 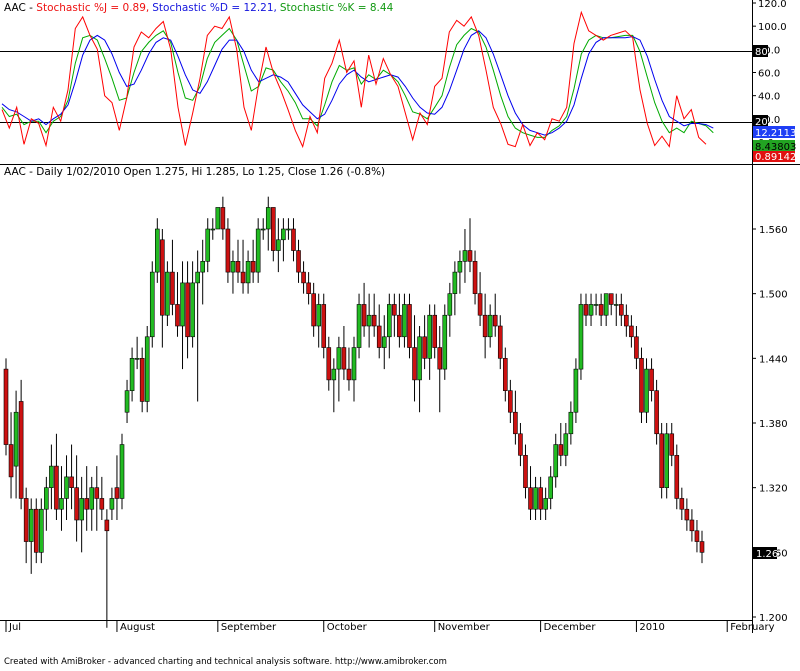 What do you see at coordinates (773, 424) in the screenshot?
I see `price-y-tick-label: 1.380` at bounding box center [773, 424].